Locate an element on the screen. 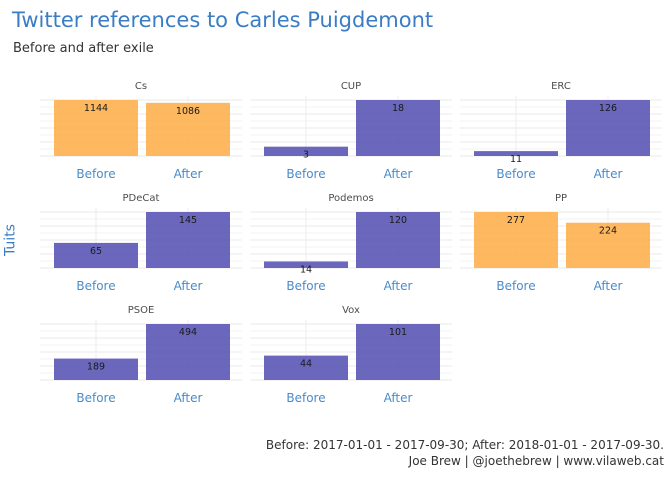  data-label-erc-after: 126 is located at coordinates (608, 108).